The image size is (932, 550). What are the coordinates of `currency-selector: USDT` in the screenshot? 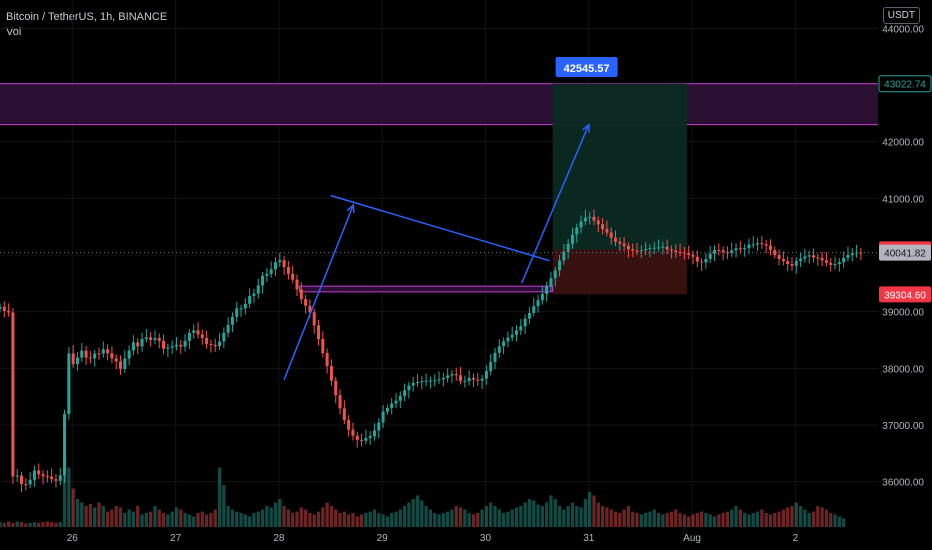 It's located at (901, 15).